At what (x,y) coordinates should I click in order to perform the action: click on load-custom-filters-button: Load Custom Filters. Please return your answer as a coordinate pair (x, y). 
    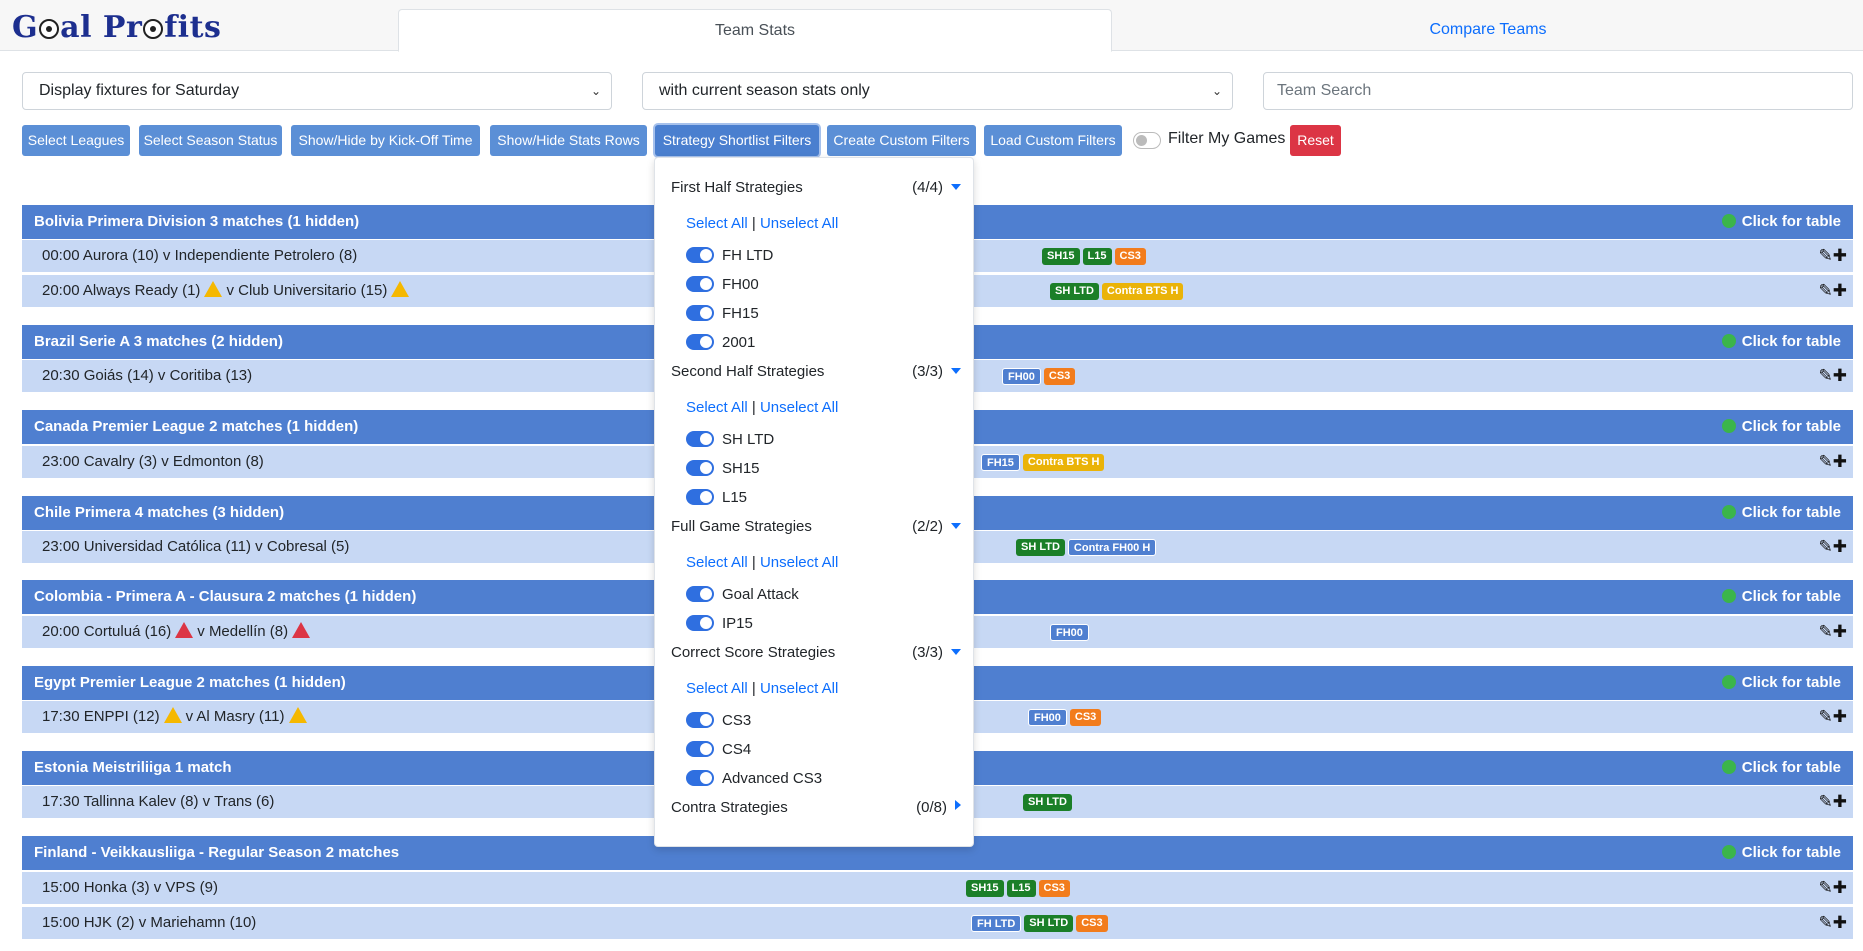
    Looking at the image, I should click on (1053, 140).